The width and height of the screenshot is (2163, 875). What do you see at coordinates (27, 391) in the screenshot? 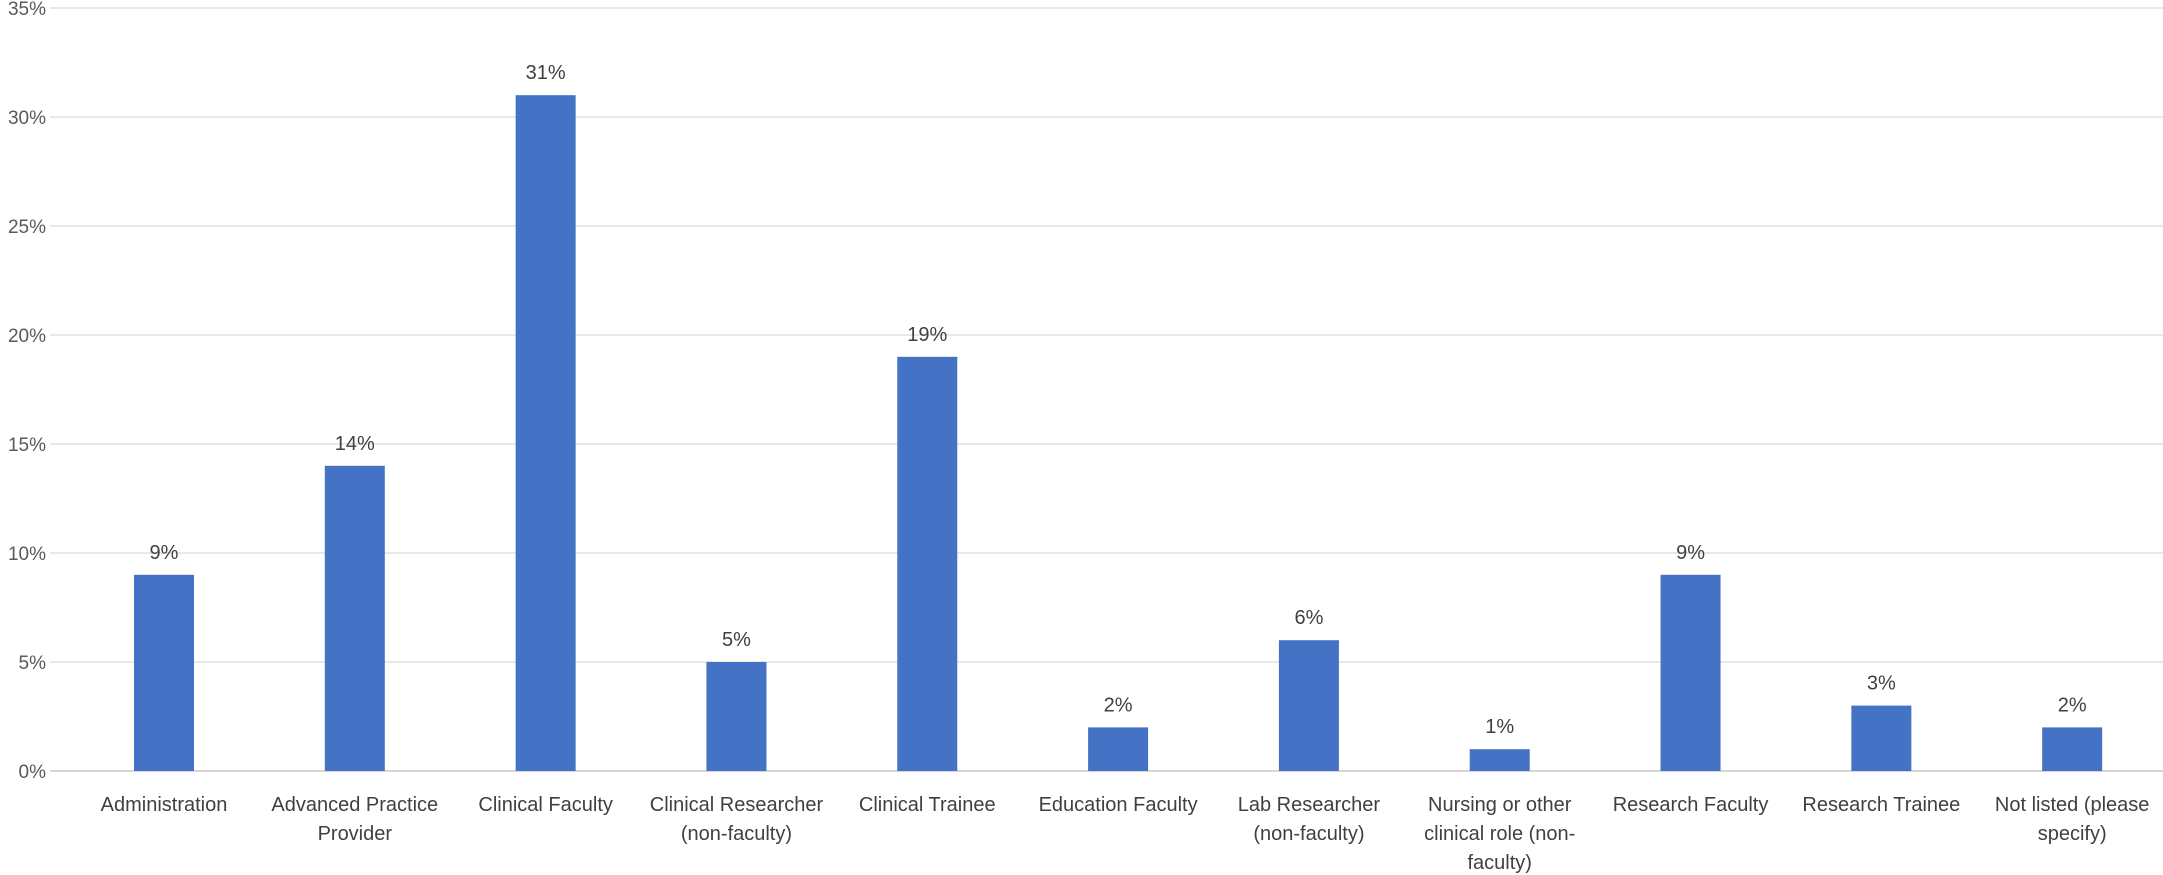
I see `y-axis-tick-labels: 0% 5% 10% 15% 20% 25% 30% 35%` at bounding box center [27, 391].